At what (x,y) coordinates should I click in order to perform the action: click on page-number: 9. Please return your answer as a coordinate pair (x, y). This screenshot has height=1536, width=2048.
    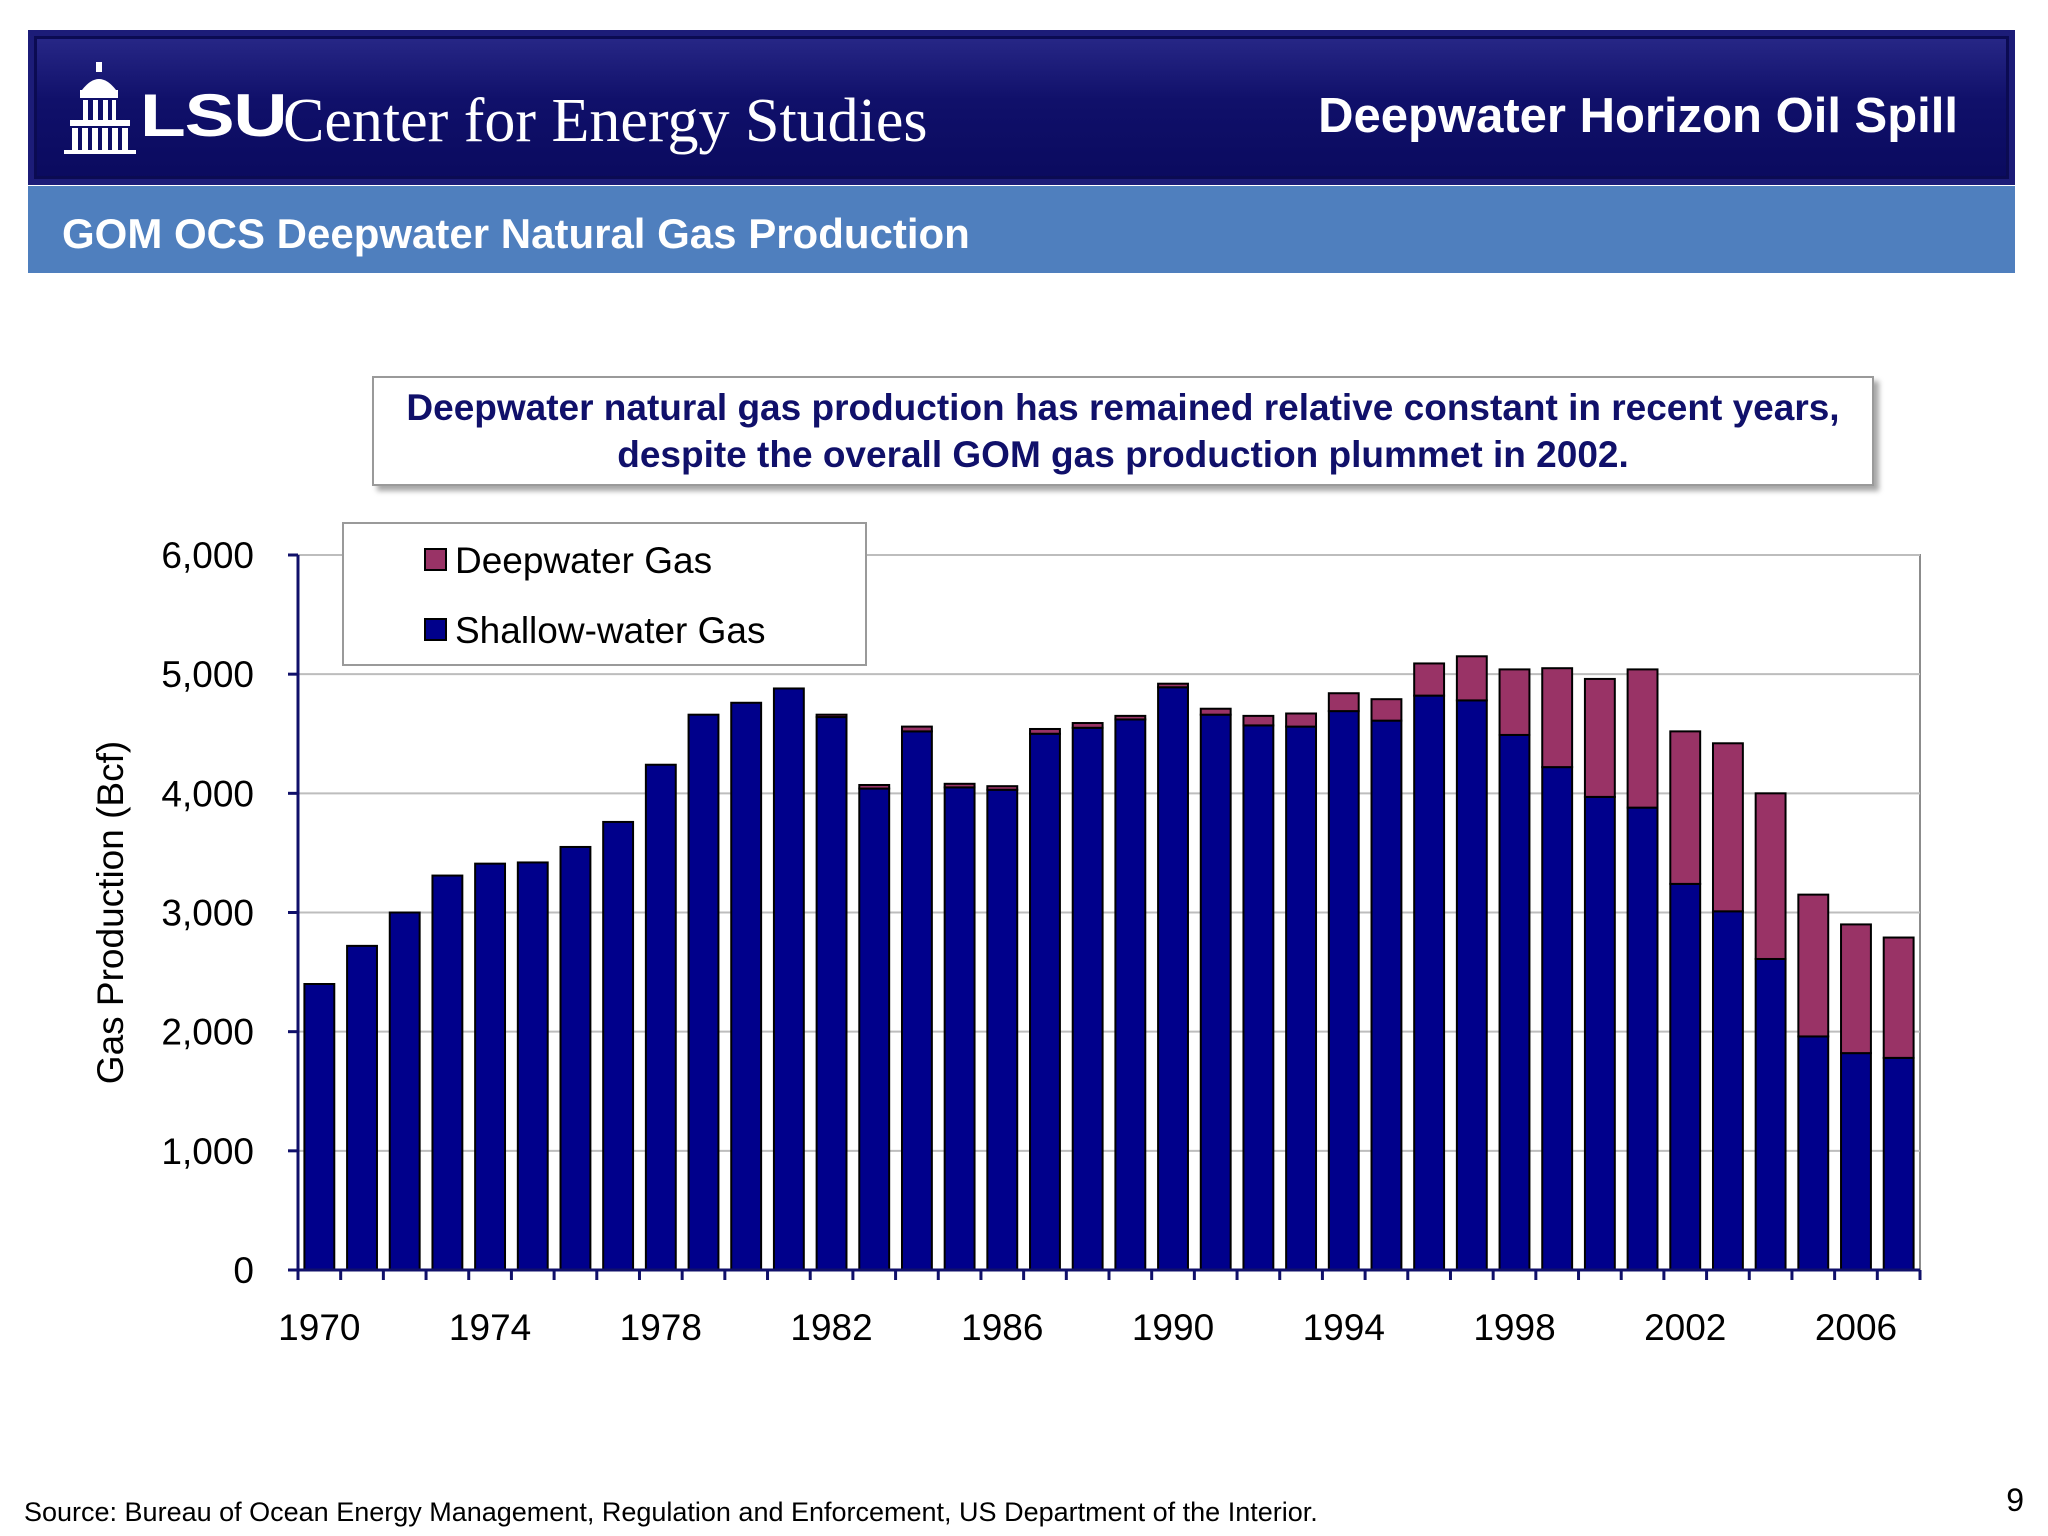
    Looking at the image, I should click on (2015, 1500).